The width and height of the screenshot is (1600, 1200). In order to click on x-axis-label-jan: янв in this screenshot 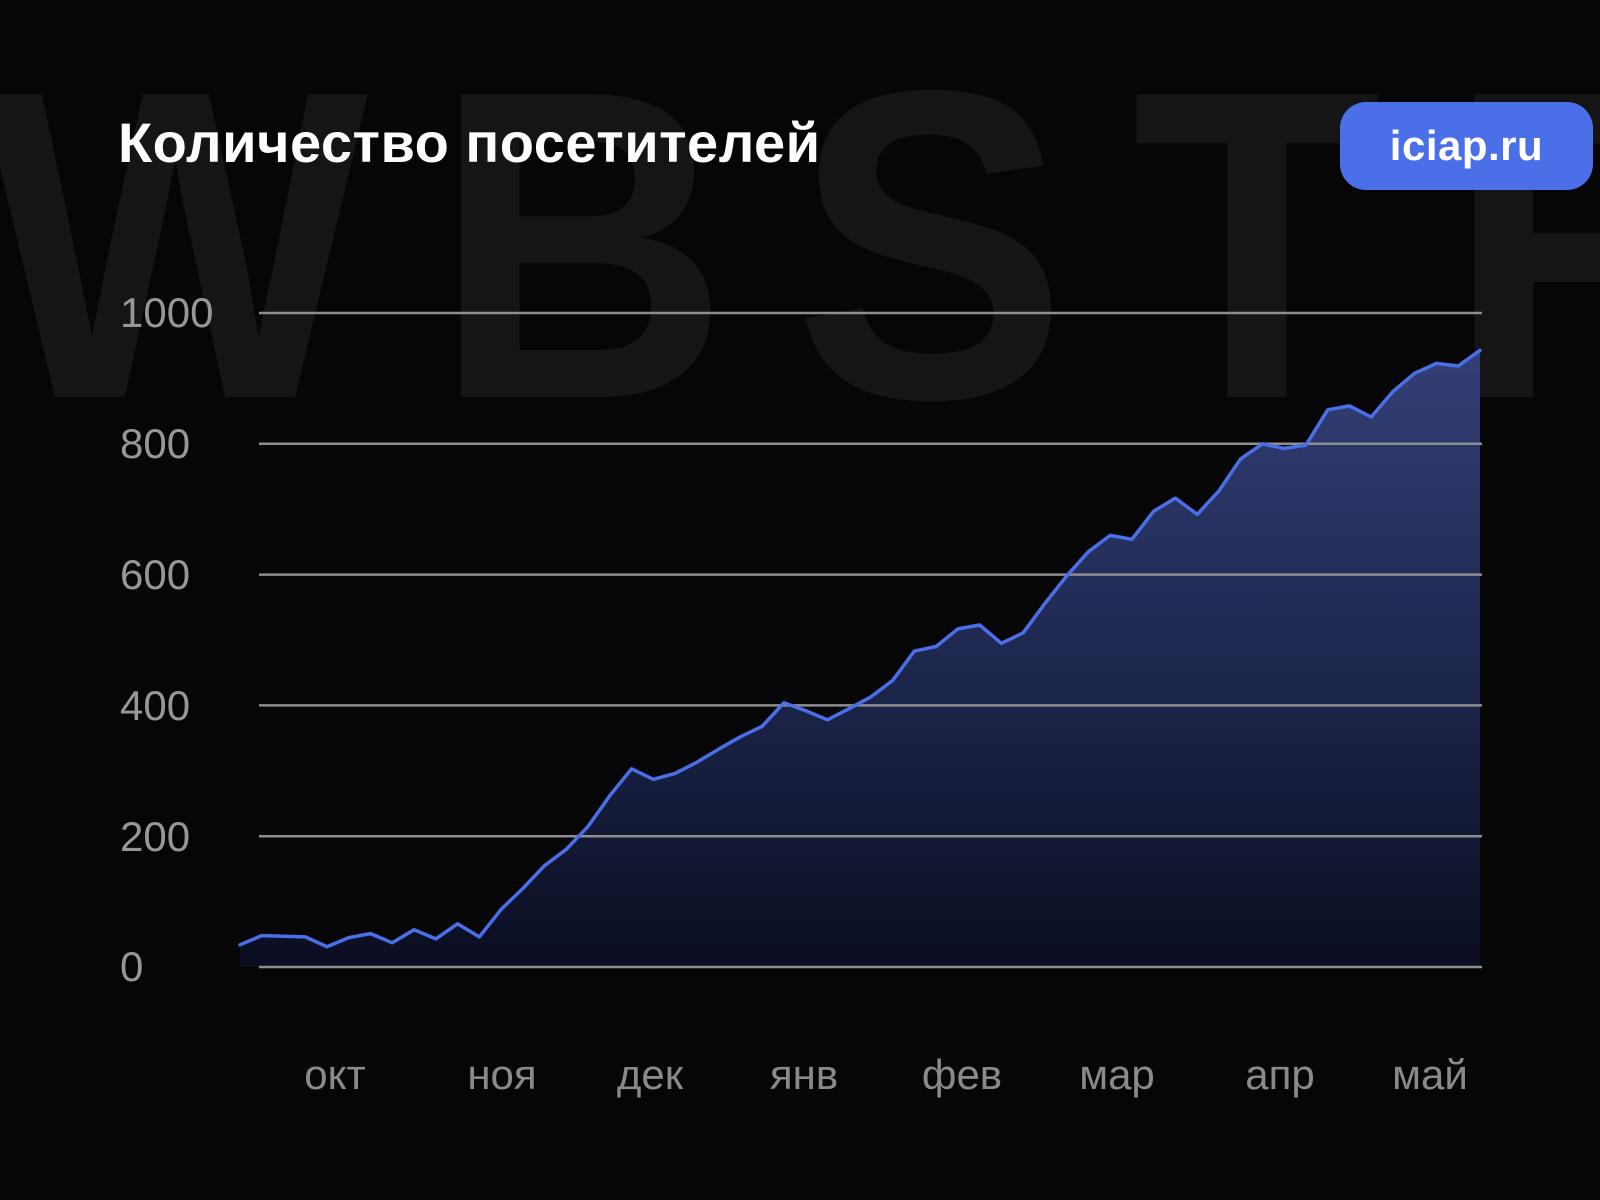, I will do `click(804, 1074)`.